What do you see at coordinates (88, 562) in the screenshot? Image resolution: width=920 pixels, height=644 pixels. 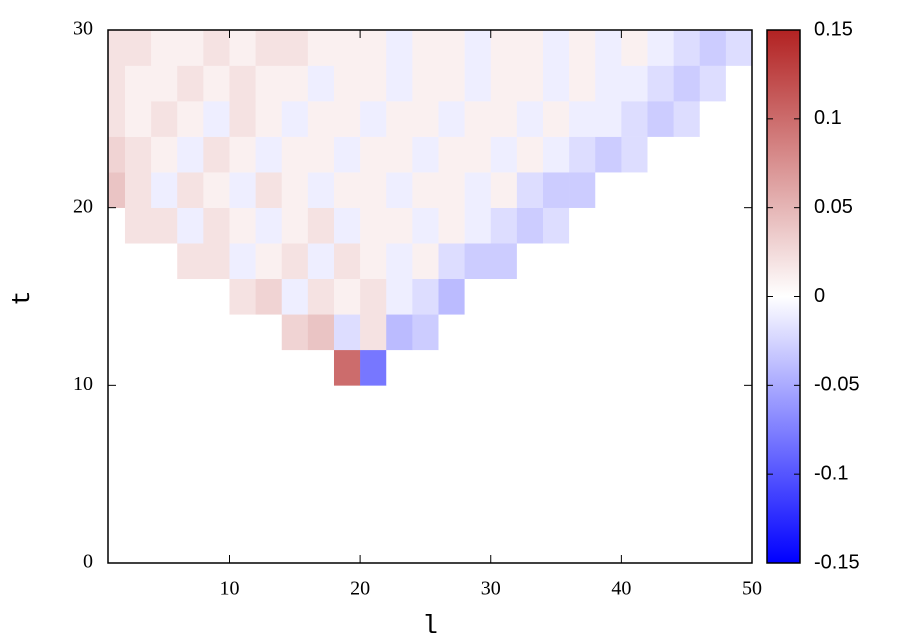 I see `y-tick-label: 0` at bounding box center [88, 562].